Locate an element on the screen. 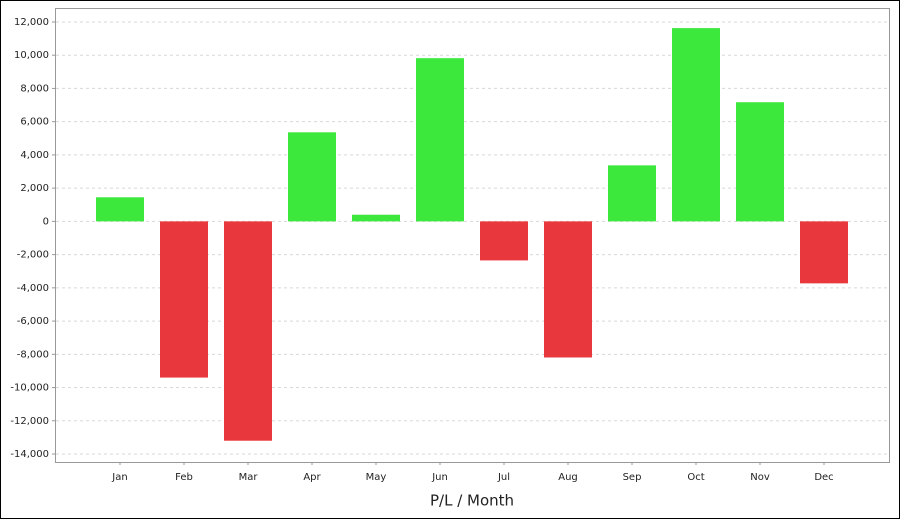 Image resolution: width=900 pixels, height=519 pixels. y-tick-label: 2,000 is located at coordinates (34, 188).